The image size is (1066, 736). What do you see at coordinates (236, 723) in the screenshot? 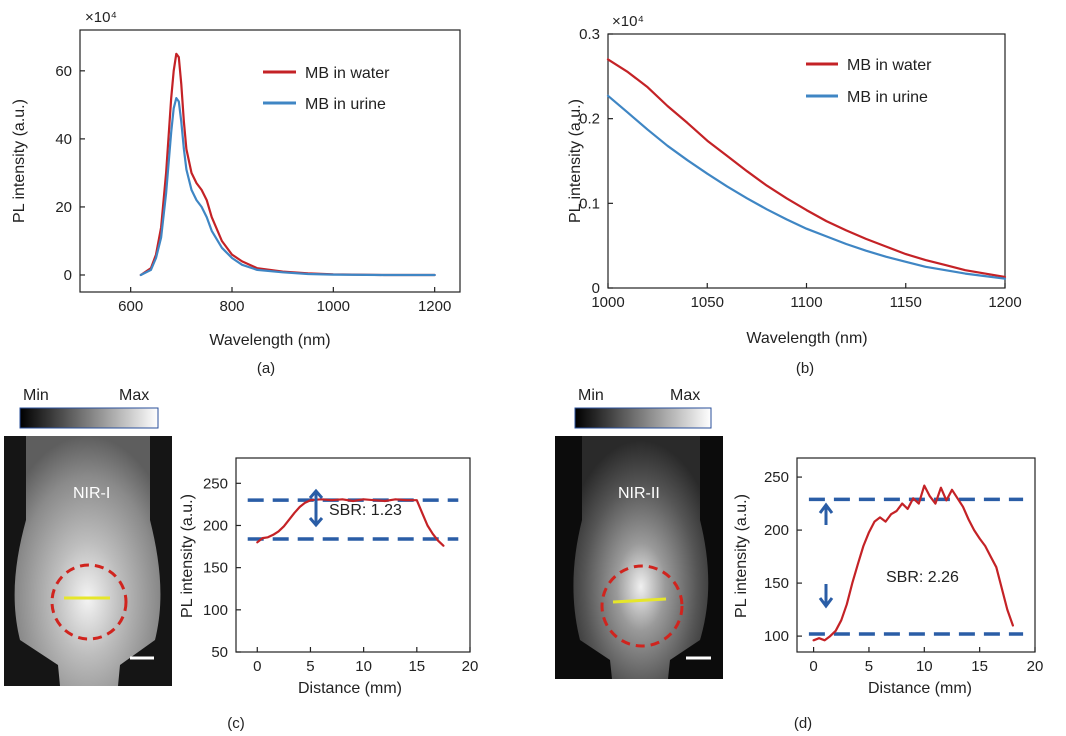
I see `panel-label-c: (c)` at bounding box center [236, 723].